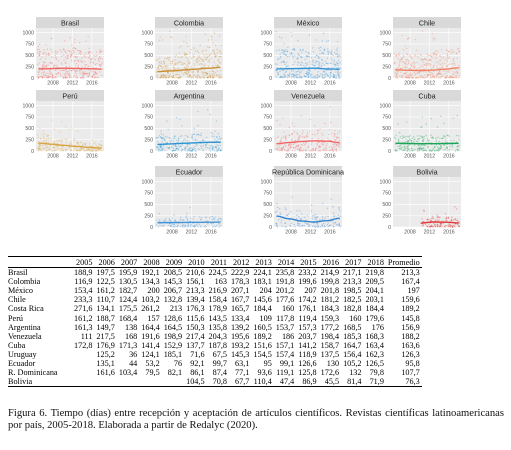  What do you see at coordinates (128, 300) in the screenshot?
I see `table-cell: 124,4` at bounding box center [128, 300].